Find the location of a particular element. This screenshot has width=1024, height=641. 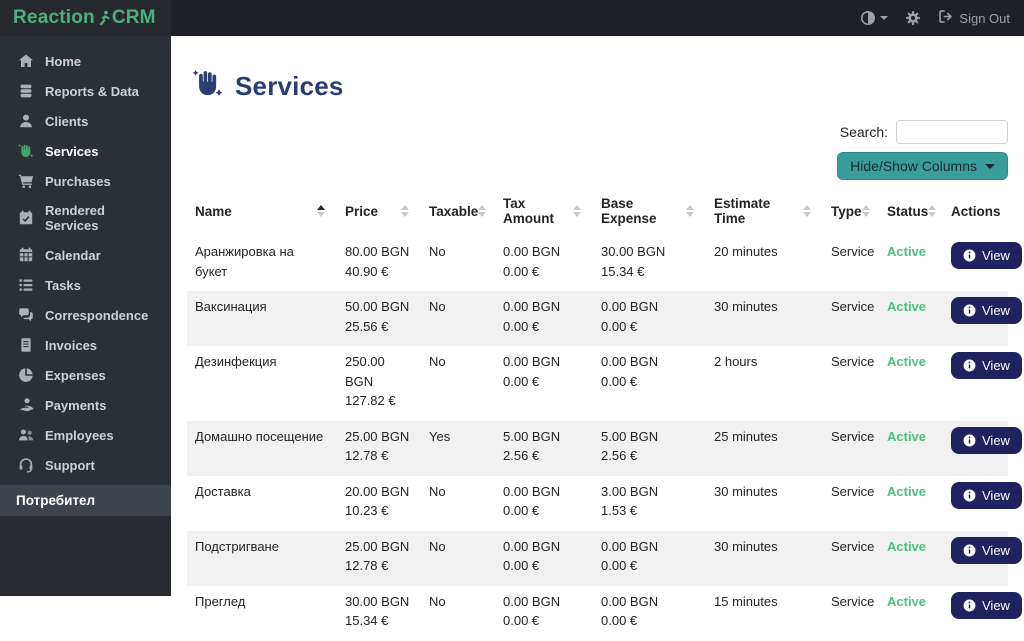

topbar-actions: Sign Out is located at coordinates (942, 18).